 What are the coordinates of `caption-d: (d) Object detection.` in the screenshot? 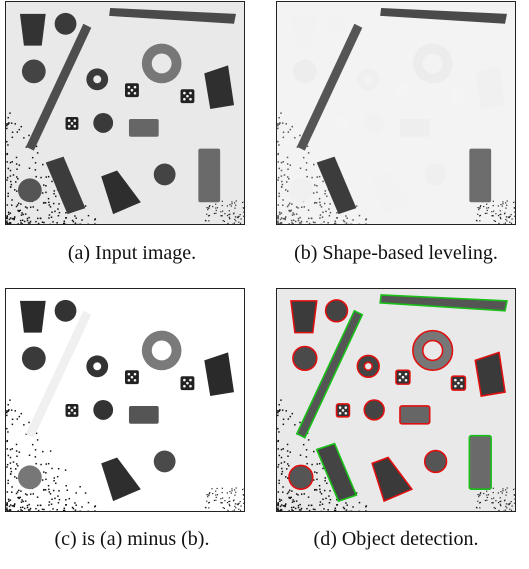 It's located at (396, 539).